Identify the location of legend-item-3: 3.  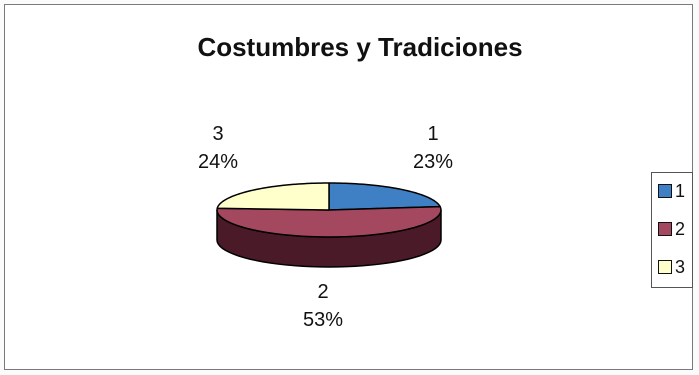
(671, 267).